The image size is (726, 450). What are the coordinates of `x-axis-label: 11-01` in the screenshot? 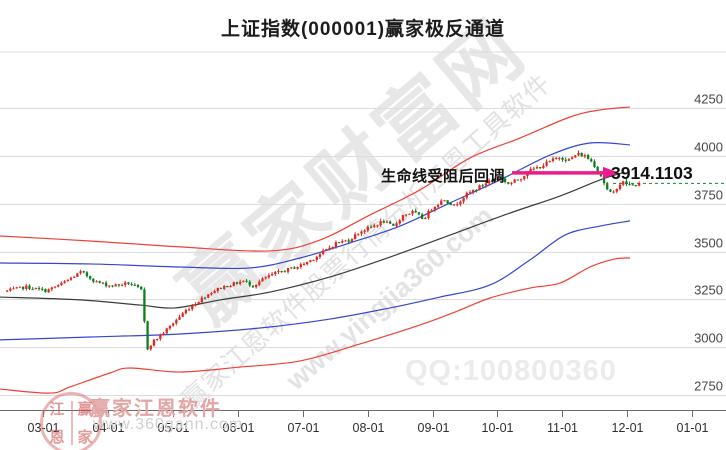 It's located at (562, 428).